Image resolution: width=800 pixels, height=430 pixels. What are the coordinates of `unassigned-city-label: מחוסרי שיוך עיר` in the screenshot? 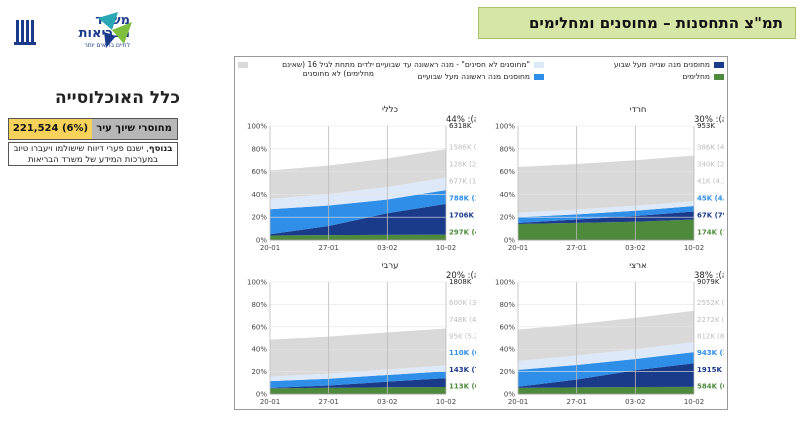 It's located at (134, 129).